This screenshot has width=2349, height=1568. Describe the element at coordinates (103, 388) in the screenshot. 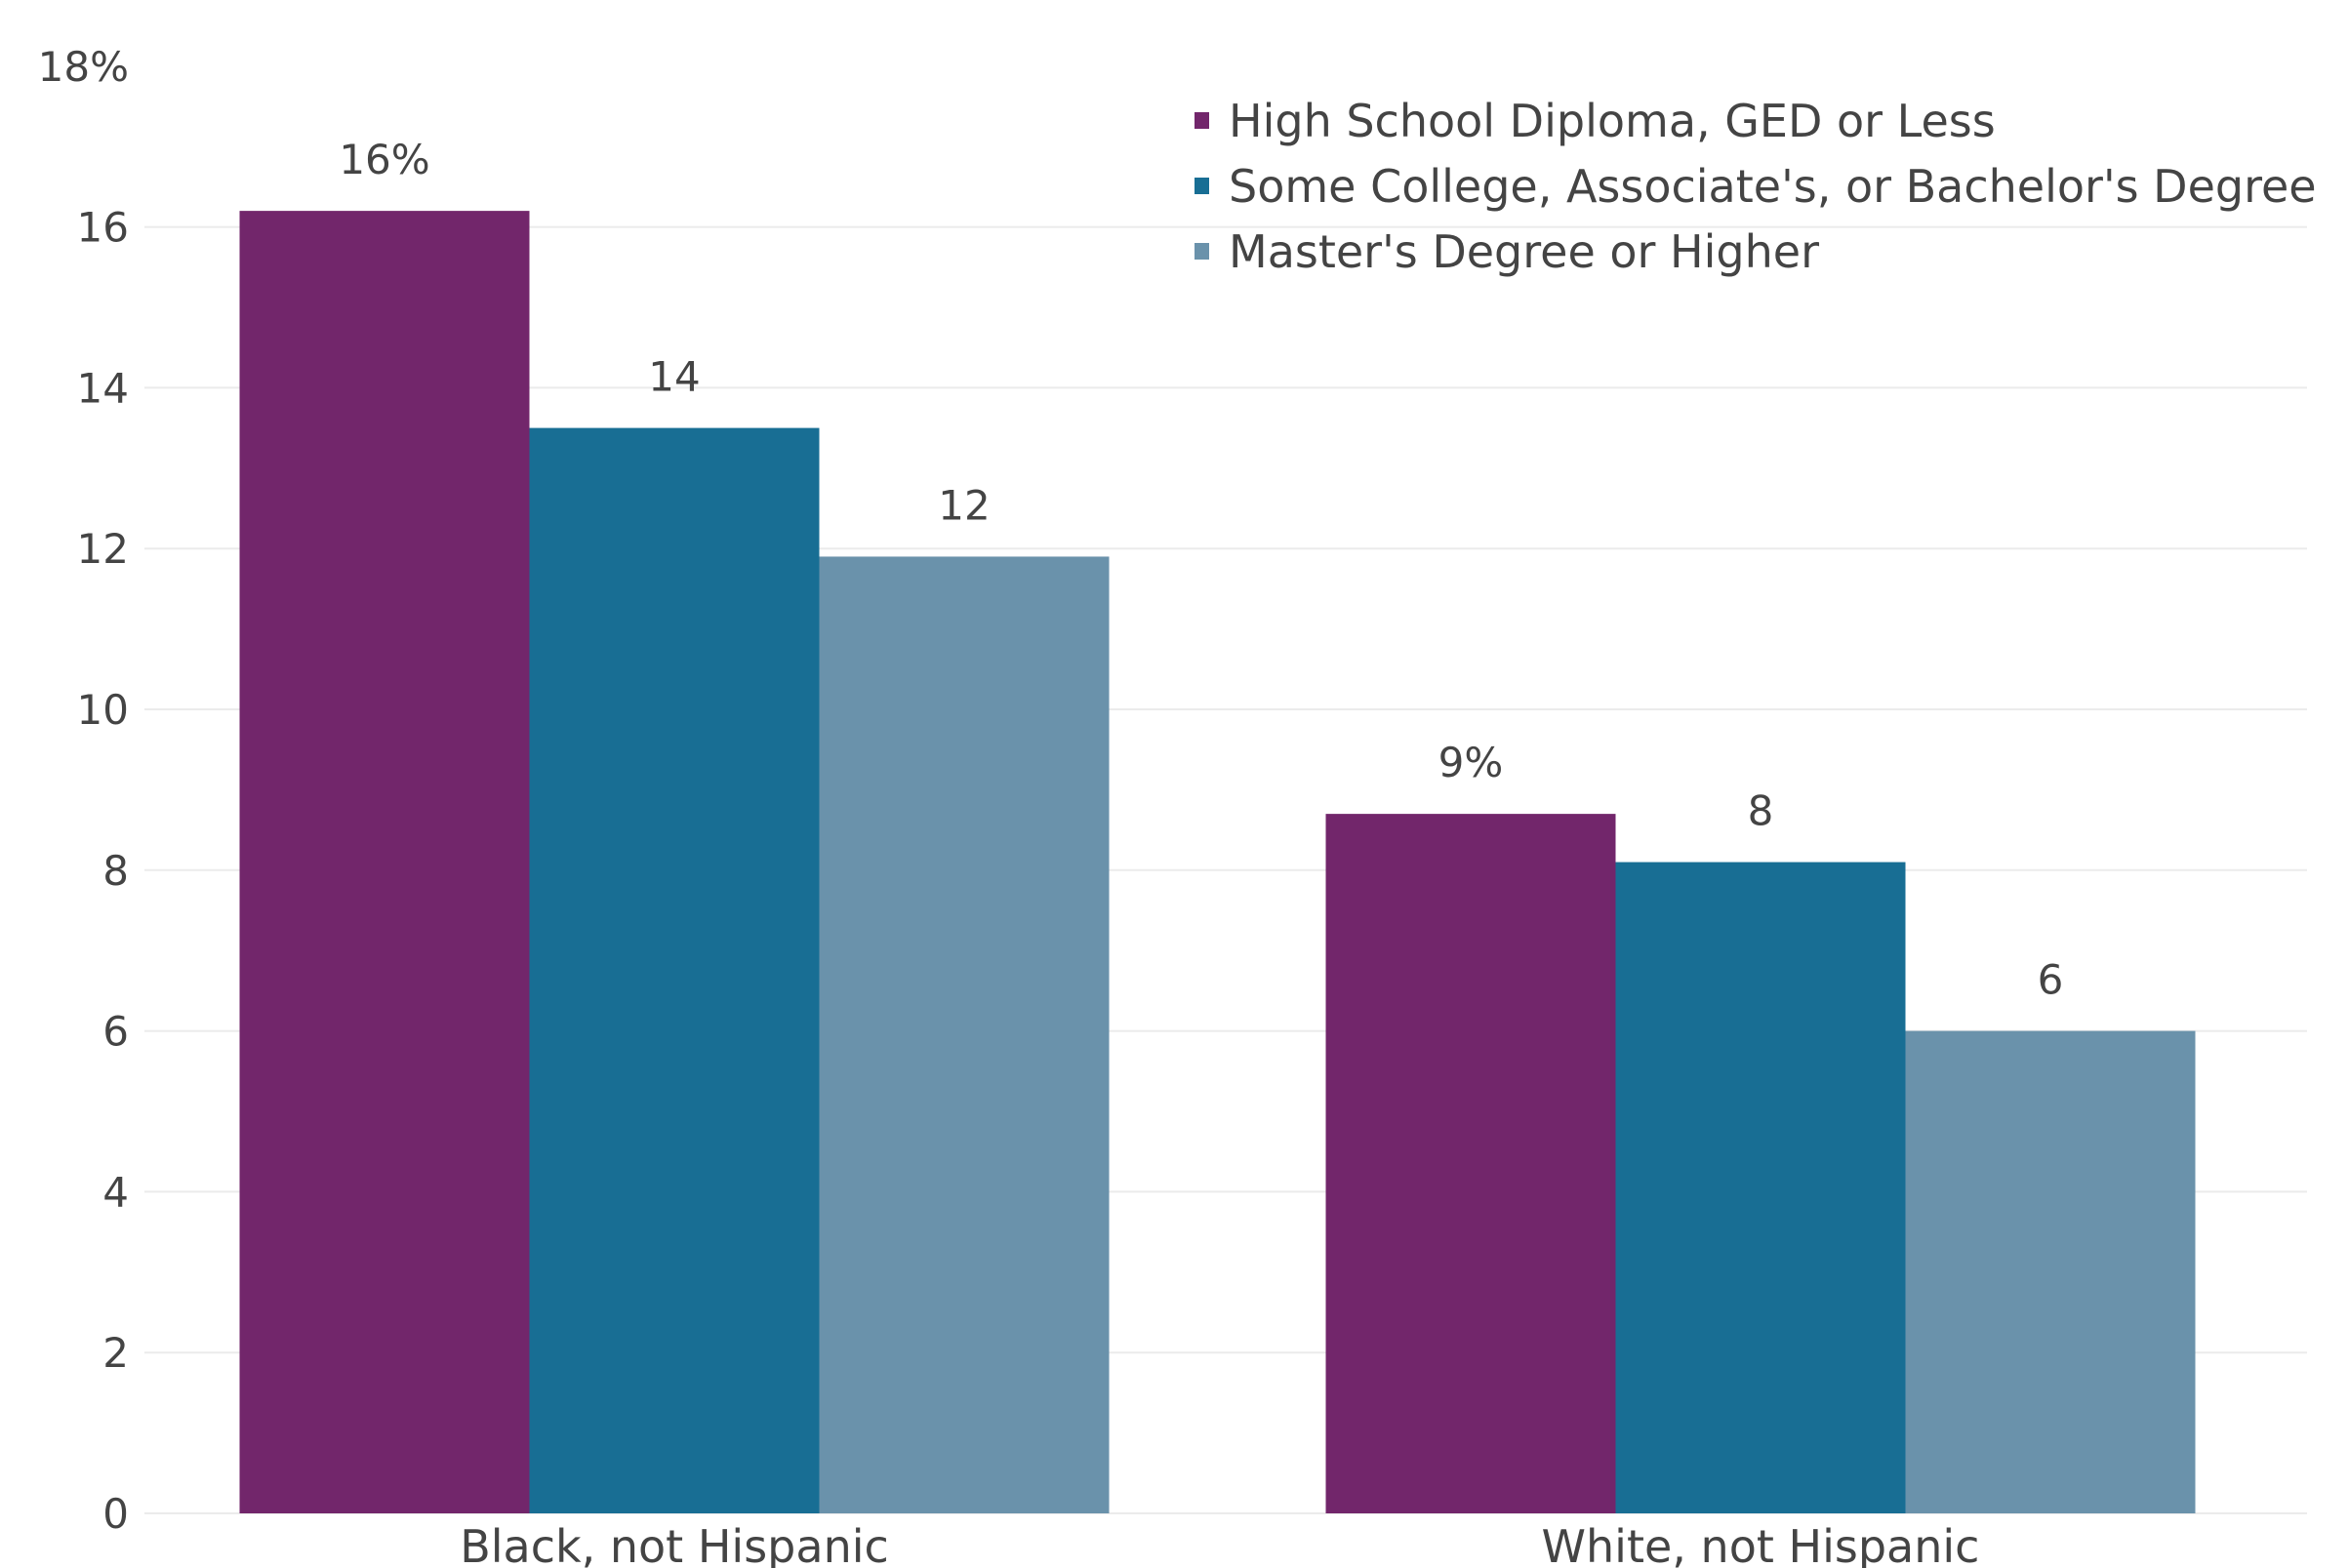

I see `y-tick-label: 14` at that location.